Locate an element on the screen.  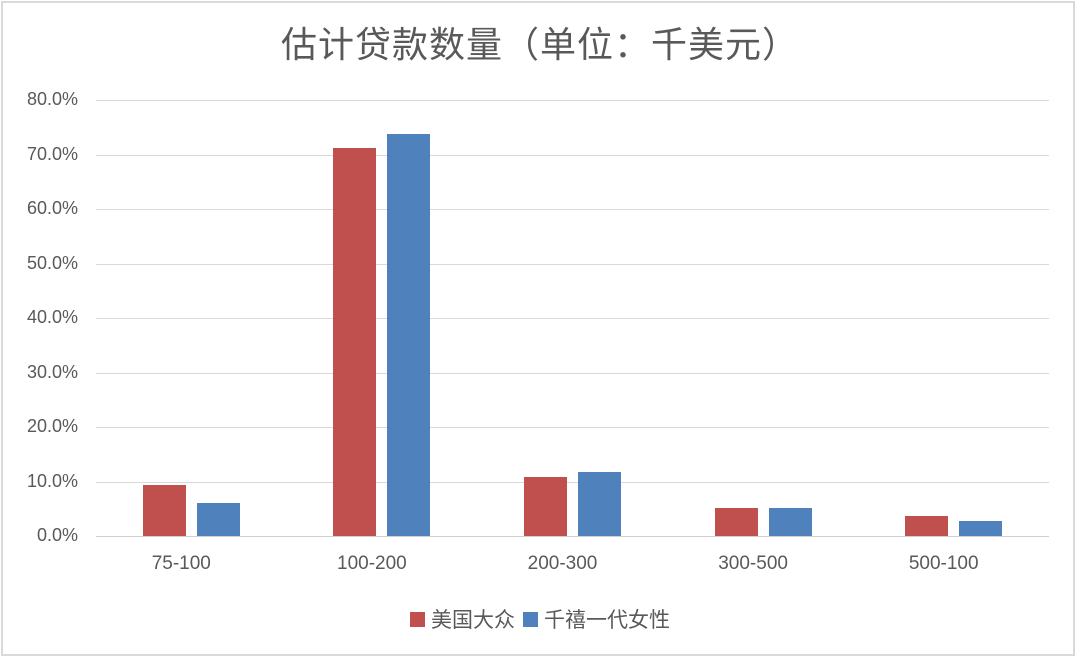
legend-swatch-red is located at coordinates (417, 619).